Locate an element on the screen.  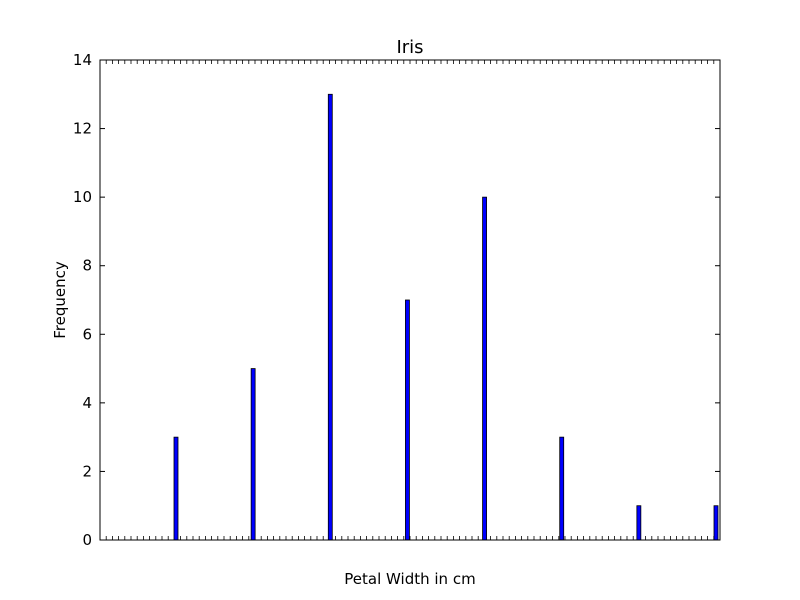
y-tick-label: 0 is located at coordinates (87, 540).